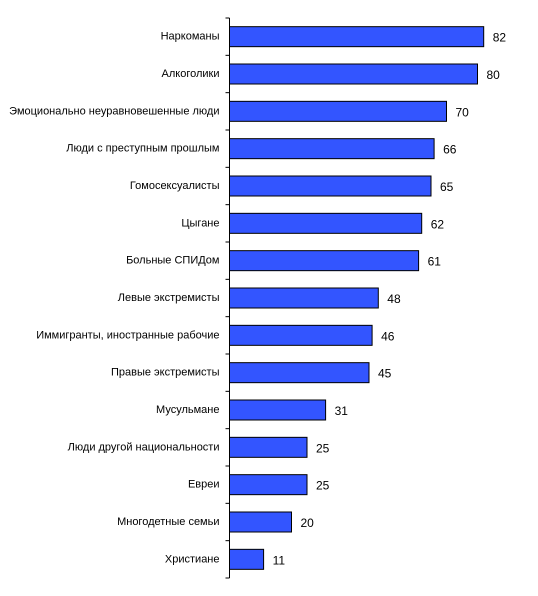  What do you see at coordinates (279, 560) in the screenshot?
I see `value-label: 11` at bounding box center [279, 560].